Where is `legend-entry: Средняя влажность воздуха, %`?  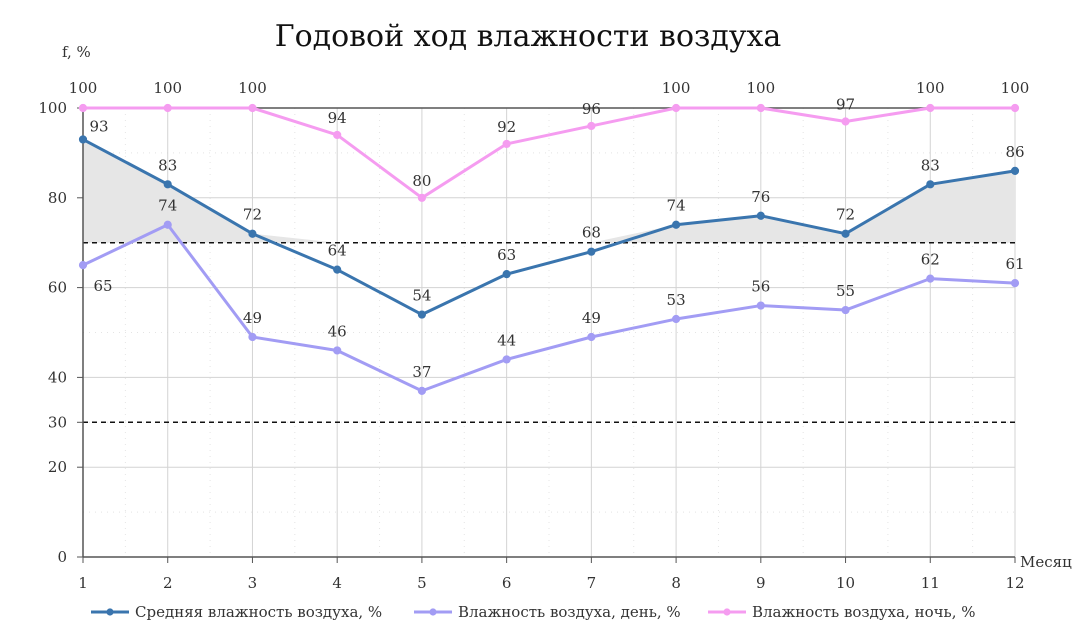
legend-entry: Средняя влажность воздуха, % is located at coordinates (258, 612).